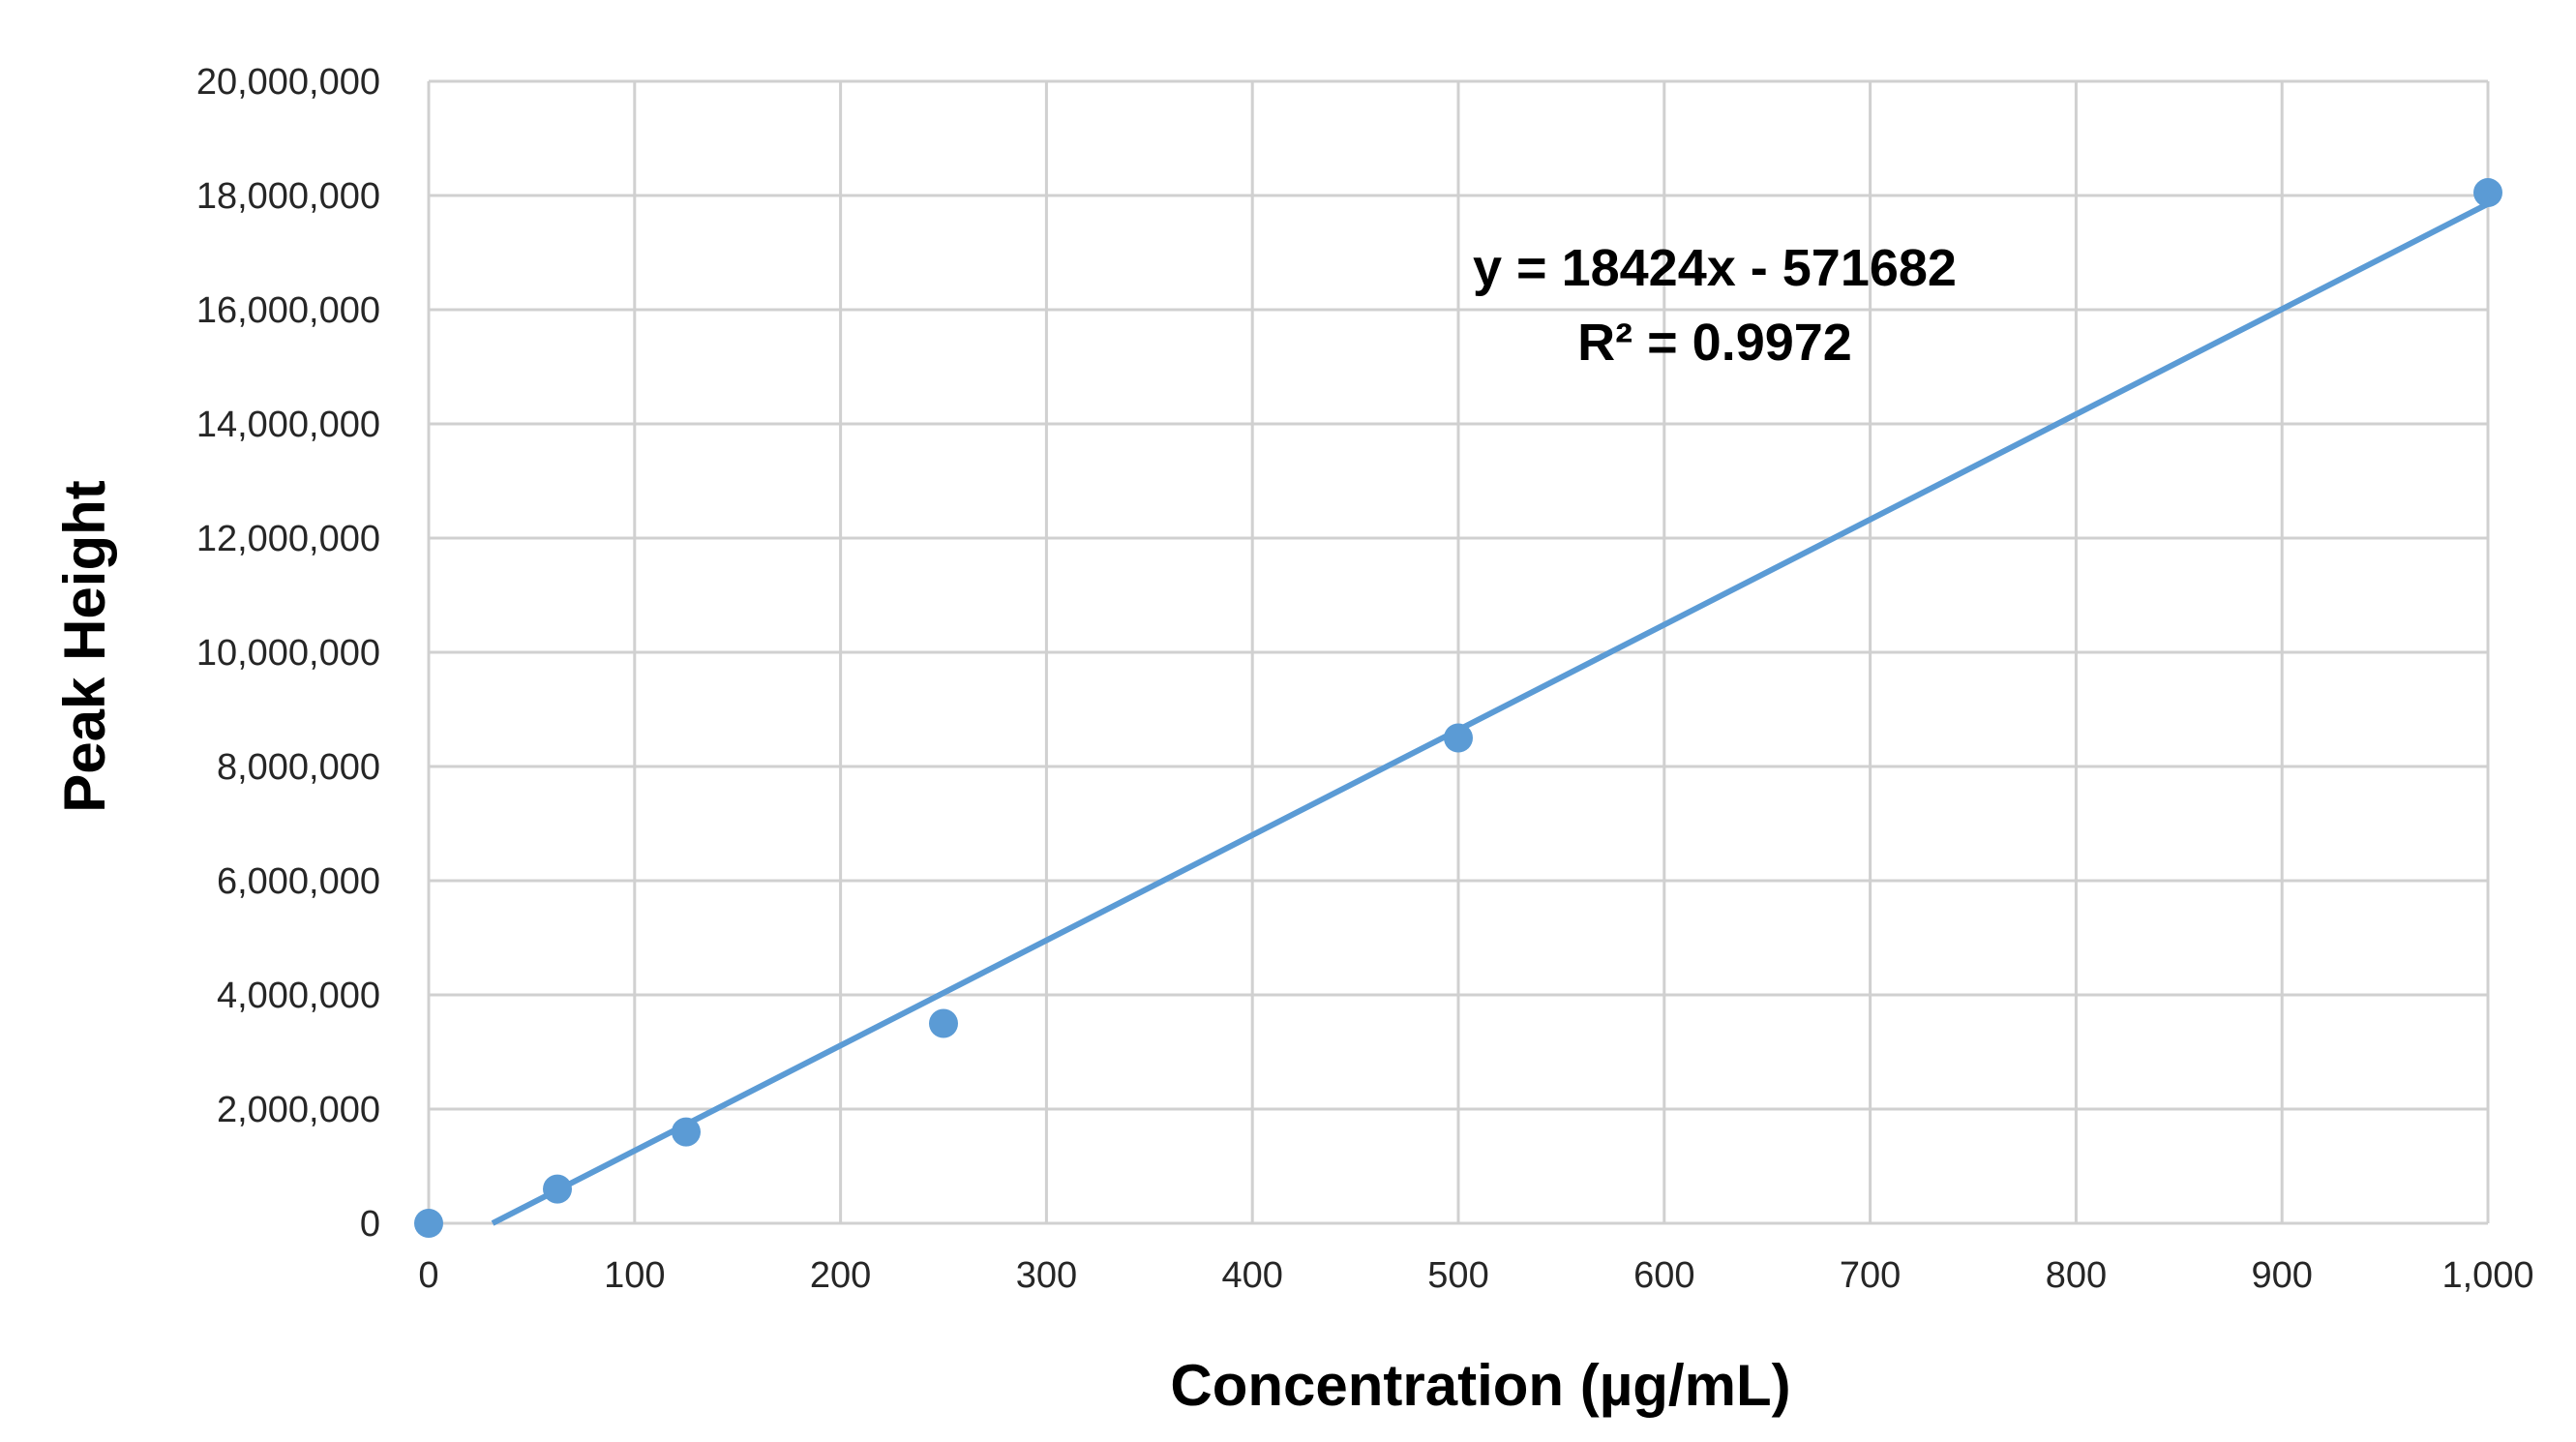 Image resolution: width=2576 pixels, height=1442 pixels. I want to click on x-tick-label: 200, so click(840, 1275).